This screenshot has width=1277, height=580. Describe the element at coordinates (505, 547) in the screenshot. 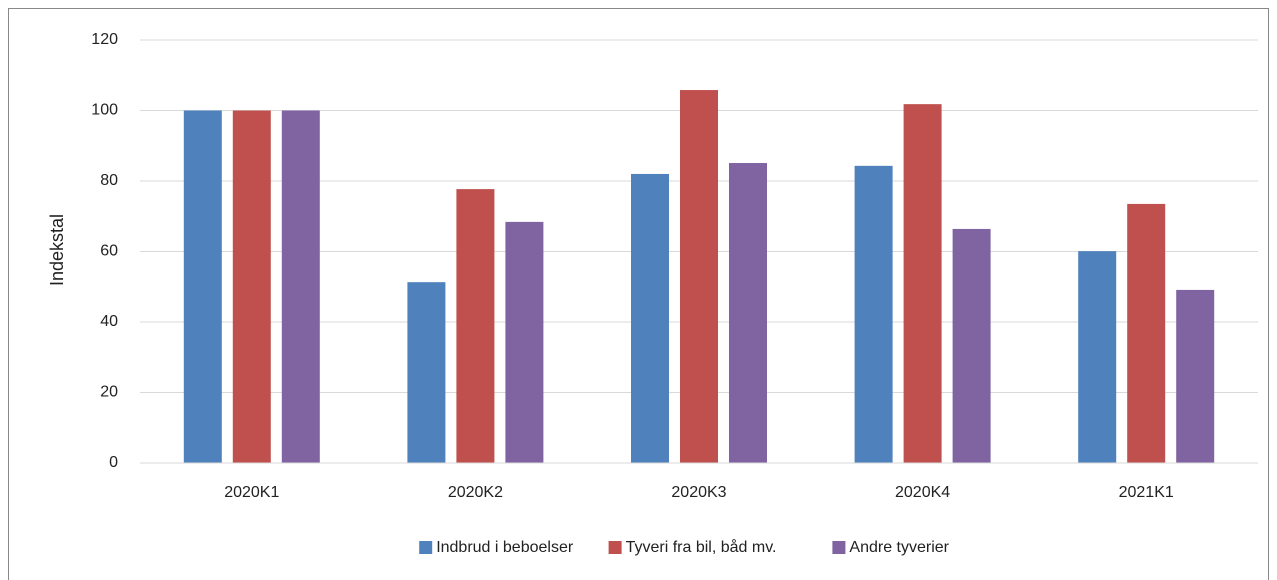

I see `legend-label: Indbrud i beboelser` at that location.